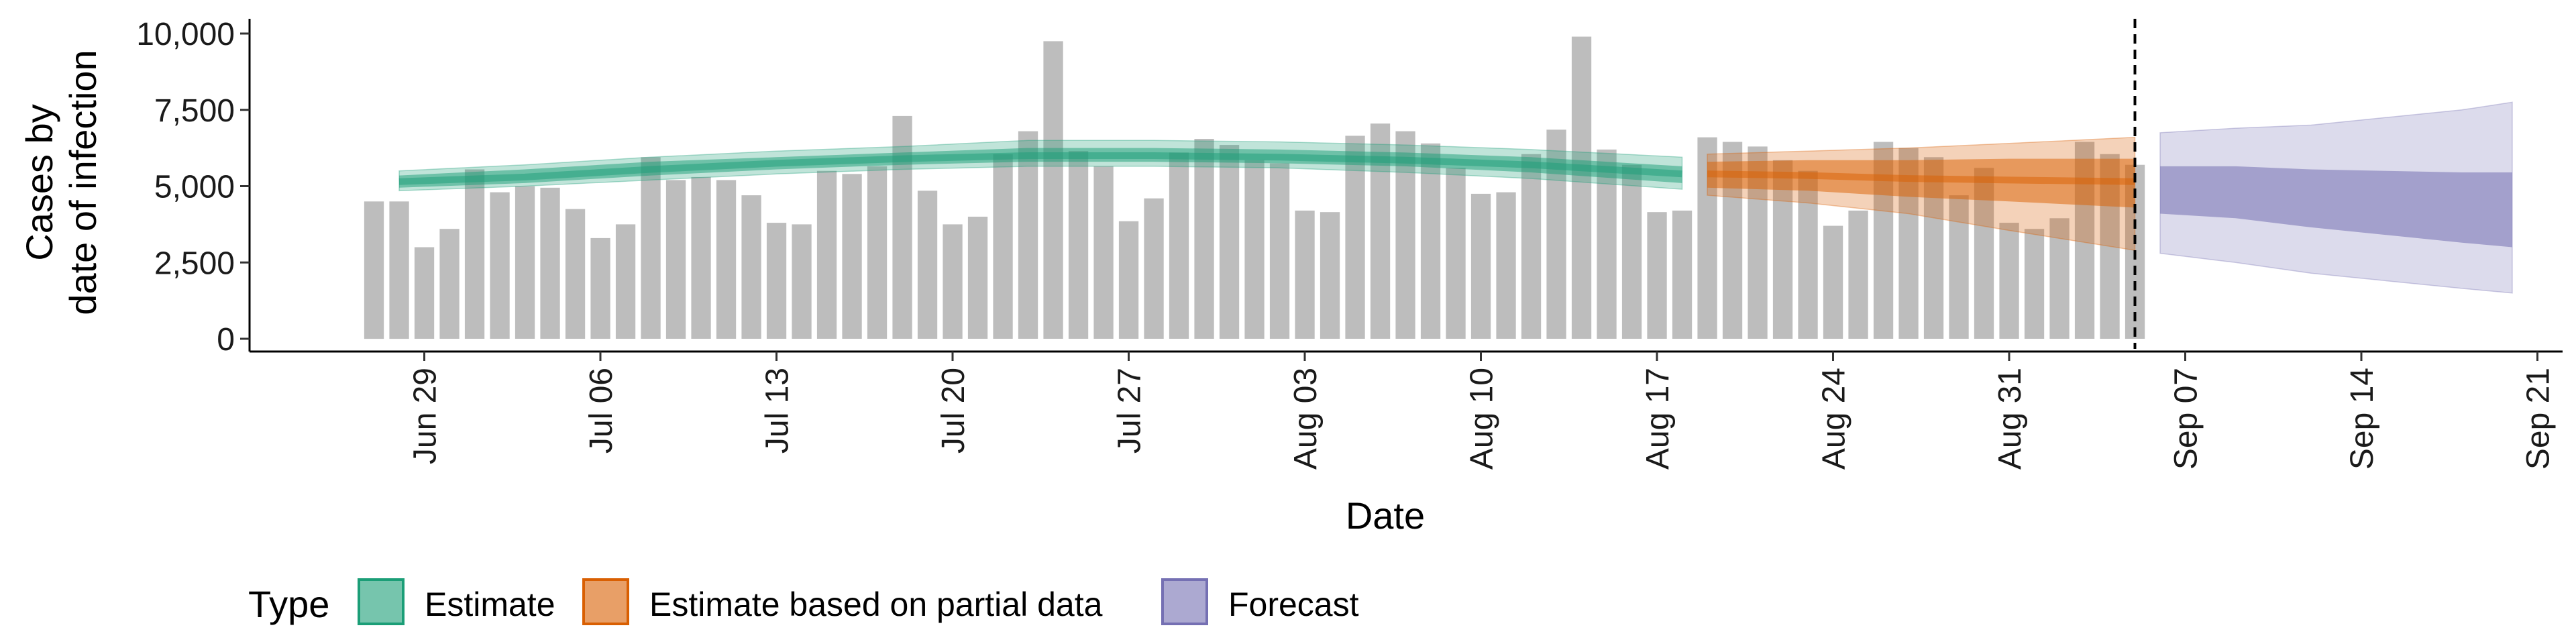  I want to click on y-axis-title-line-1: Cases by, so click(39, 182).